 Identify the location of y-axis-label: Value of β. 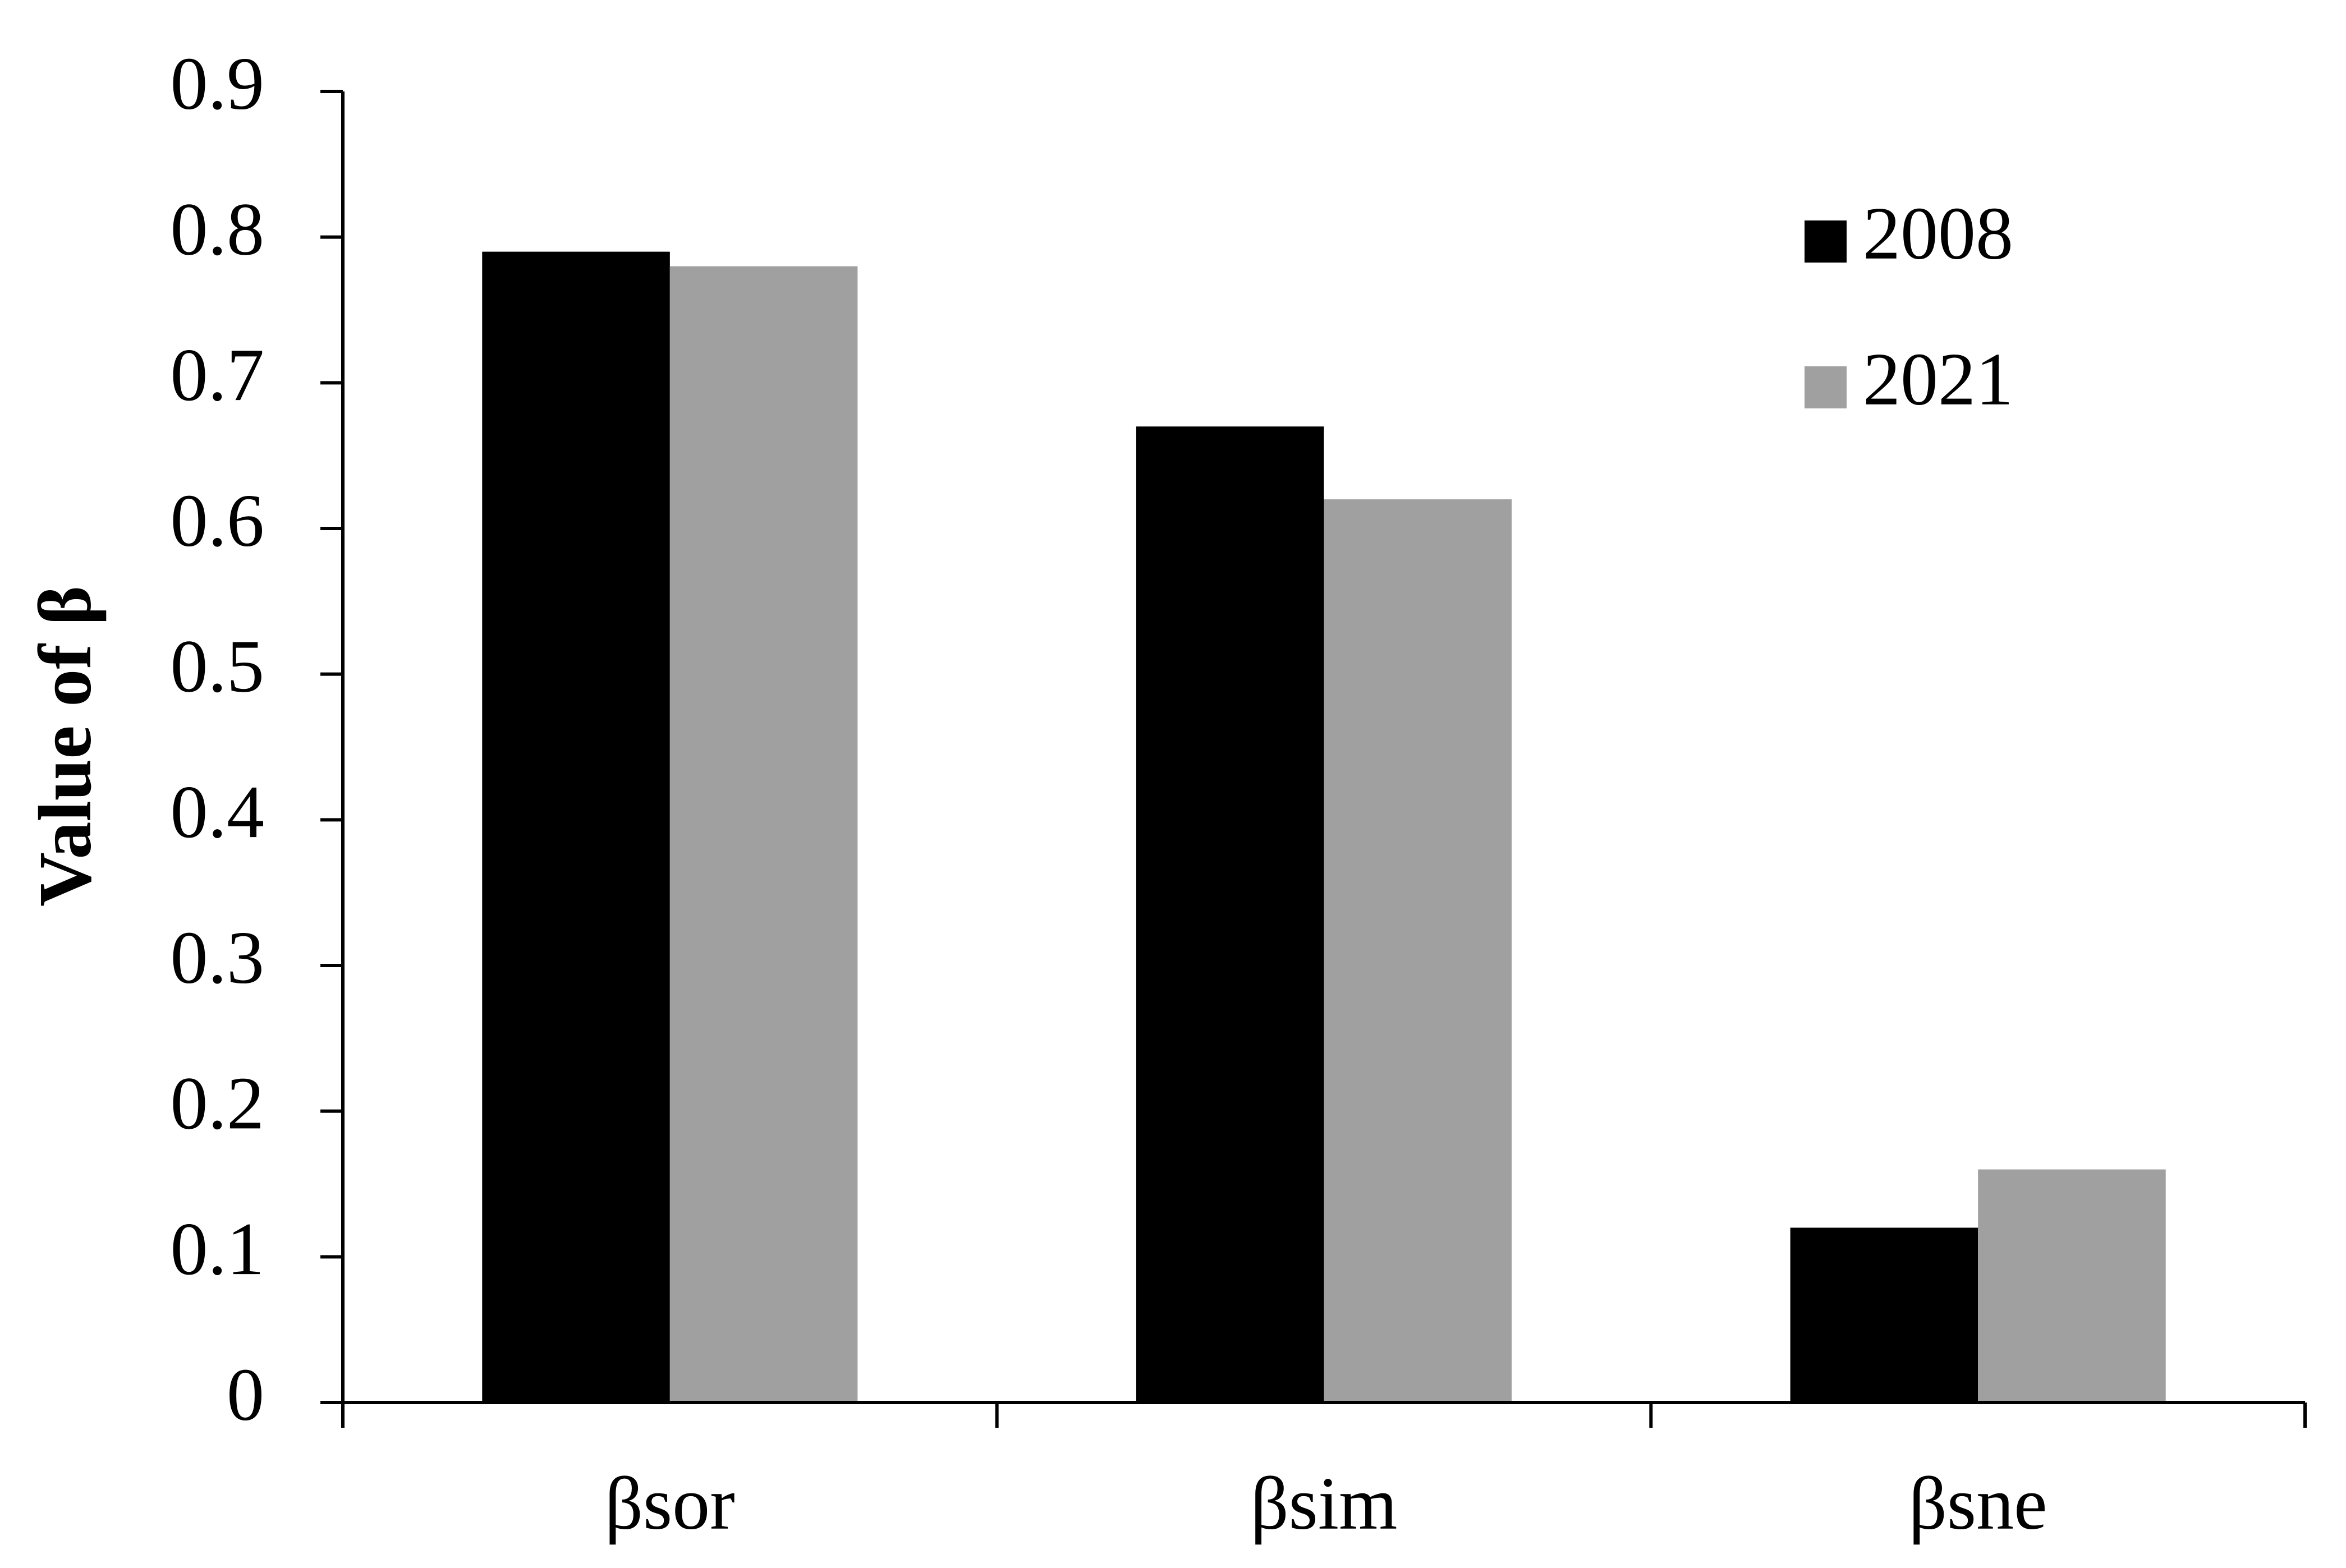
(65, 746).